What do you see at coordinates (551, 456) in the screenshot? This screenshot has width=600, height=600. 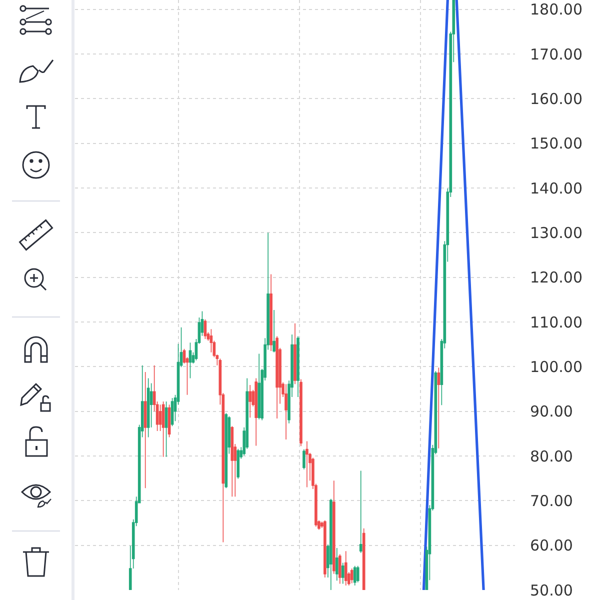 I see `y-tick-label: 80.00` at bounding box center [551, 456].